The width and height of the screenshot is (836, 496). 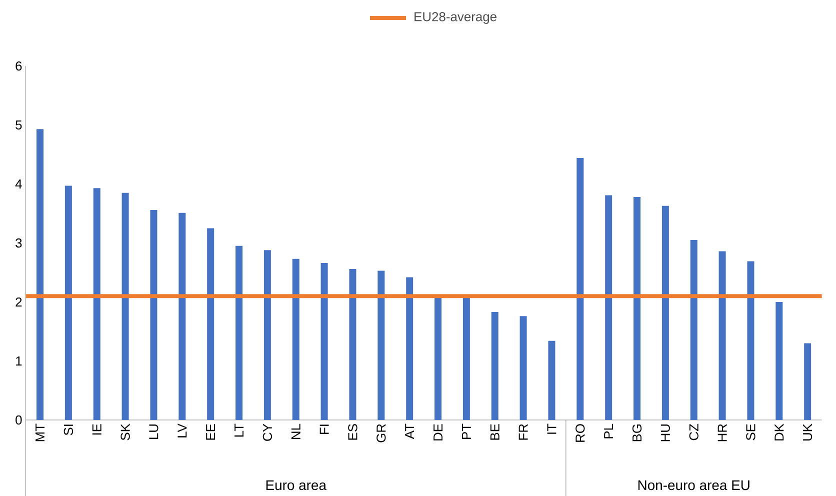 What do you see at coordinates (409, 432) in the screenshot?
I see `x-tick-label: AT` at bounding box center [409, 432].